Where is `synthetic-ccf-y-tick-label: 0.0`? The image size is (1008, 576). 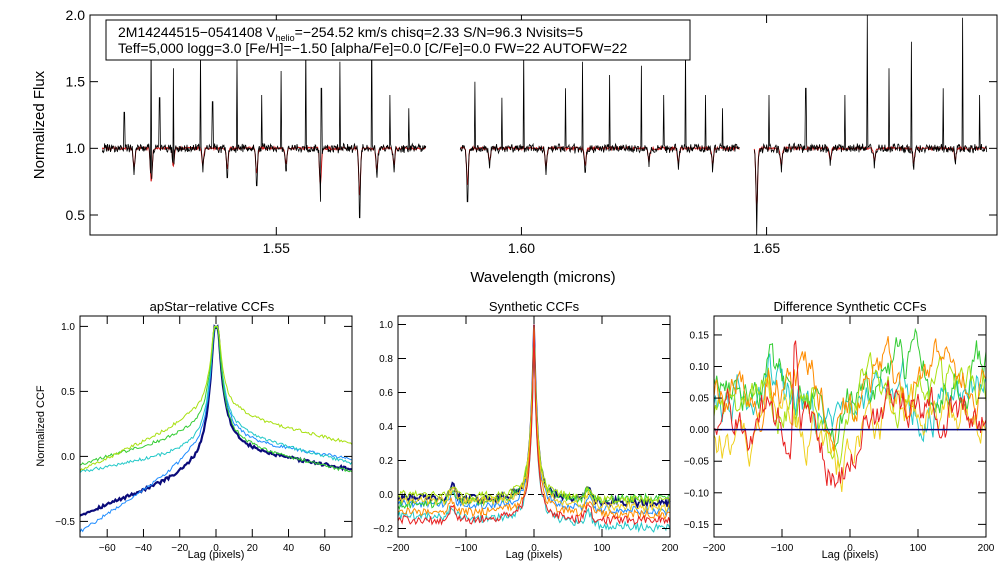
synthetic-ccf-y-tick-label: 0.0 is located at coordinates (386, 495).